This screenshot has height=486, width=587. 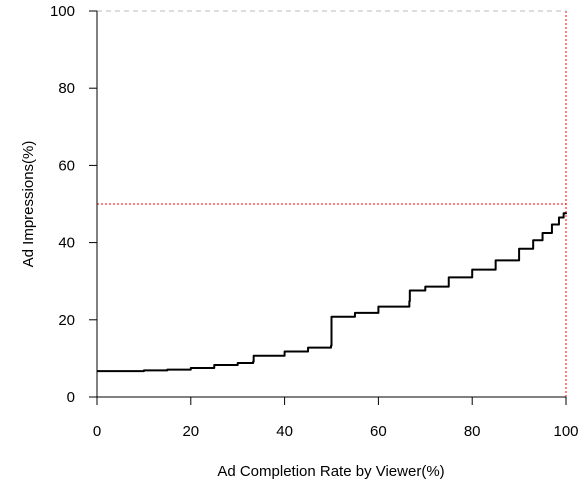 What do you see at coordinates (565, 431) in the screenshot?
I see `x-tick-label: 100` at bounding box center [565, 431].